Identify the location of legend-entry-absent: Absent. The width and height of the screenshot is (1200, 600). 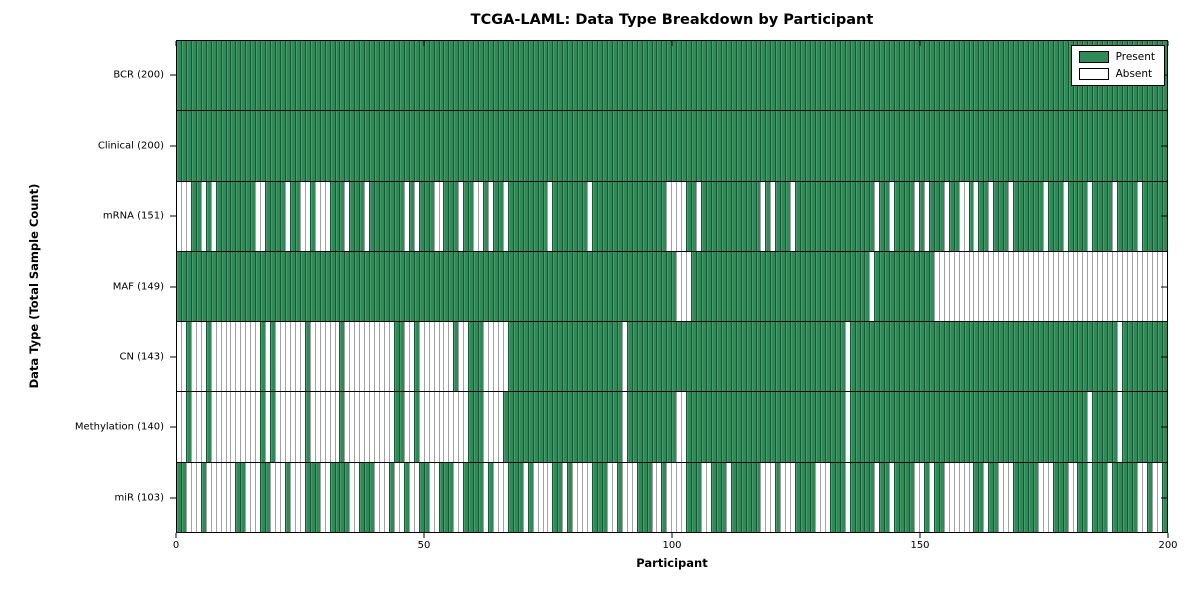
(1116, 74).